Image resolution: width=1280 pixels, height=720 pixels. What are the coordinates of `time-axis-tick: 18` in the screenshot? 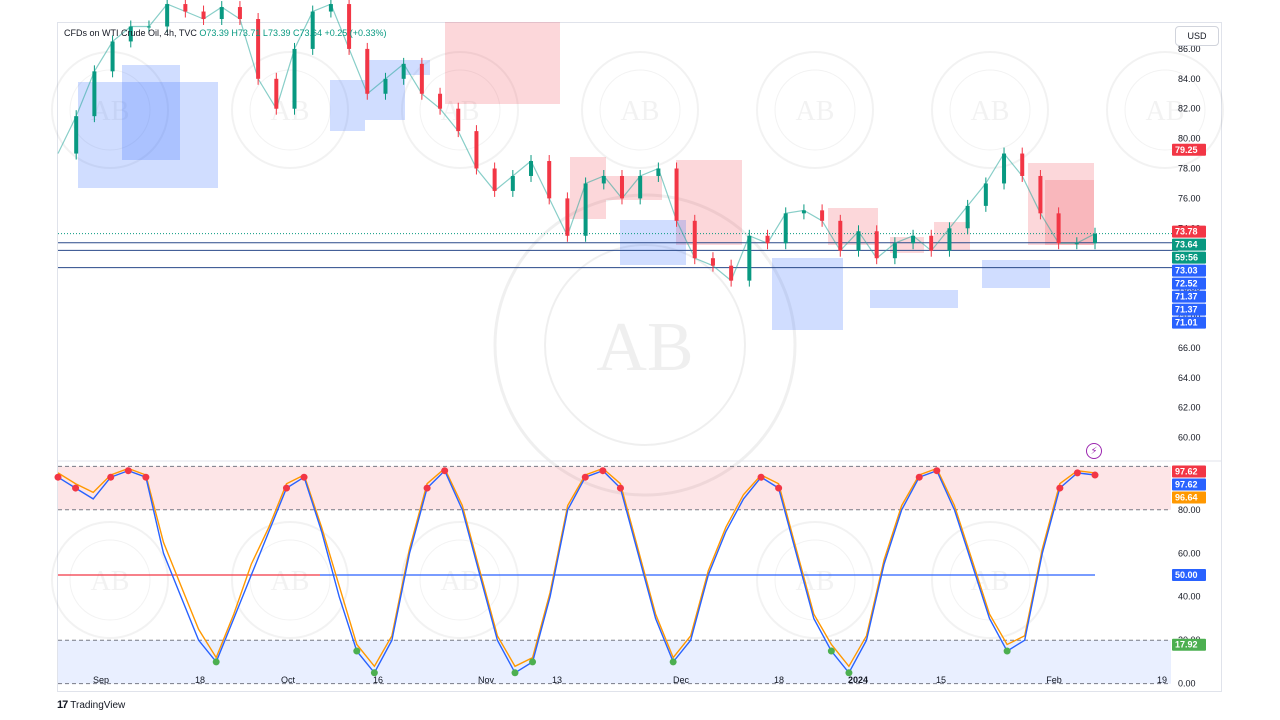 It's located at (779, 680).